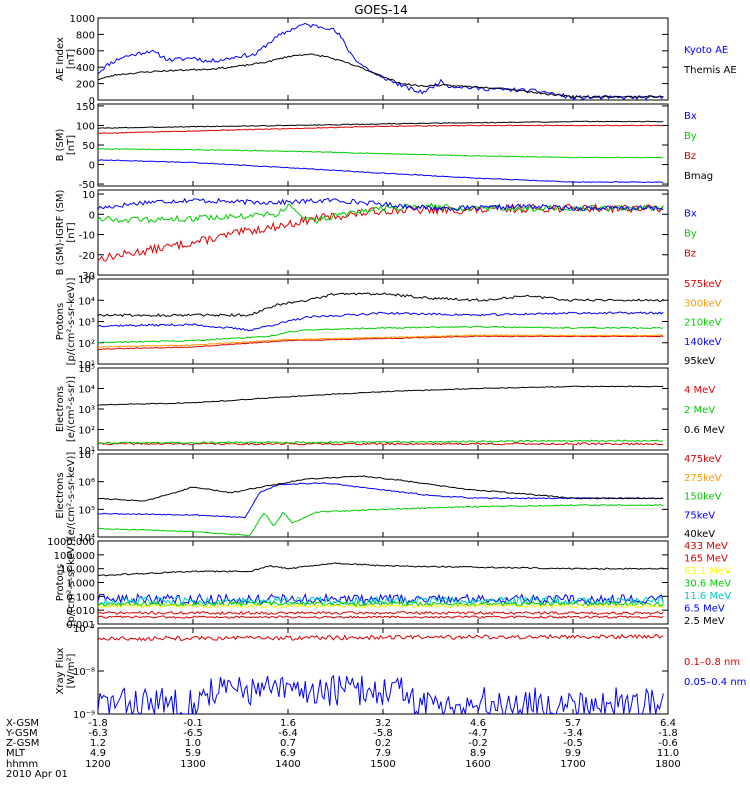  What do you see at coordinates (712, 662) in the screenshot?
I see `legend-entry: 0.1–0.8 nm` at bounding box center [712, 662].